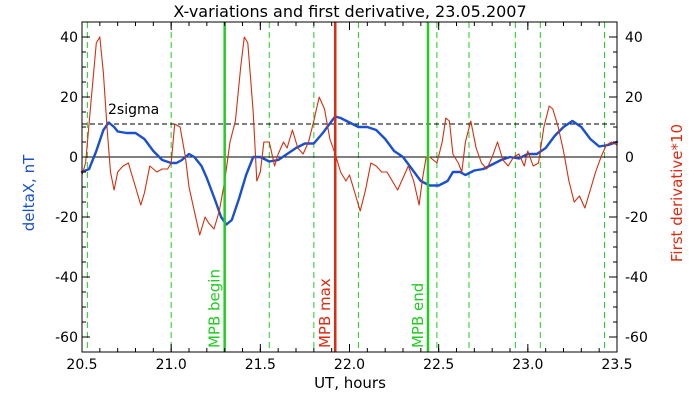 This screenshot has width=700, height=400. Describe the element at coordinates (215, 308) in the screenshot. I see `mpb-begin-label: MPB begin` at that location.